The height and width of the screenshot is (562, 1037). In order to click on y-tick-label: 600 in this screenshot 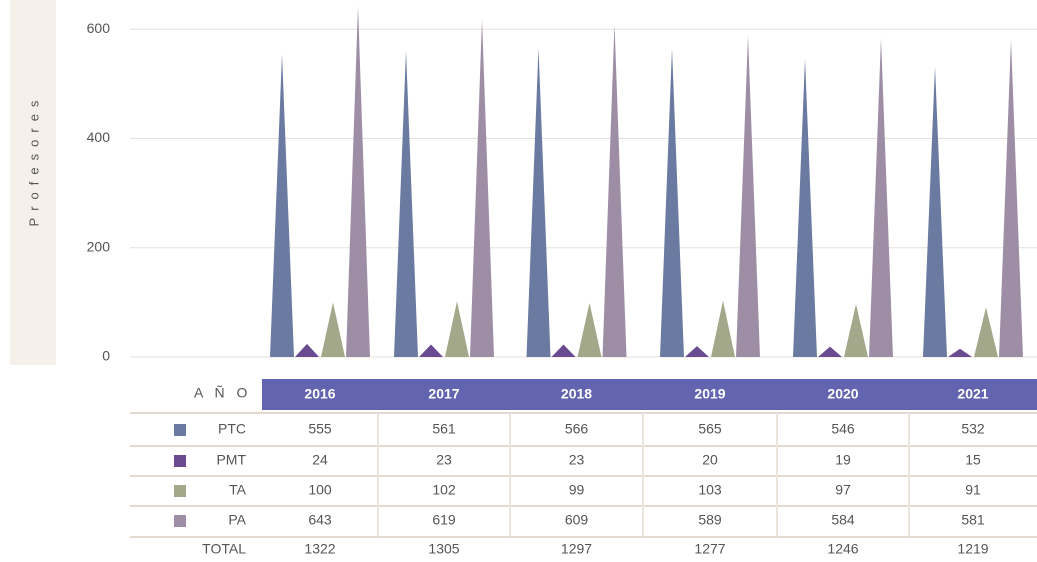, I will do `click(99, 28)`.